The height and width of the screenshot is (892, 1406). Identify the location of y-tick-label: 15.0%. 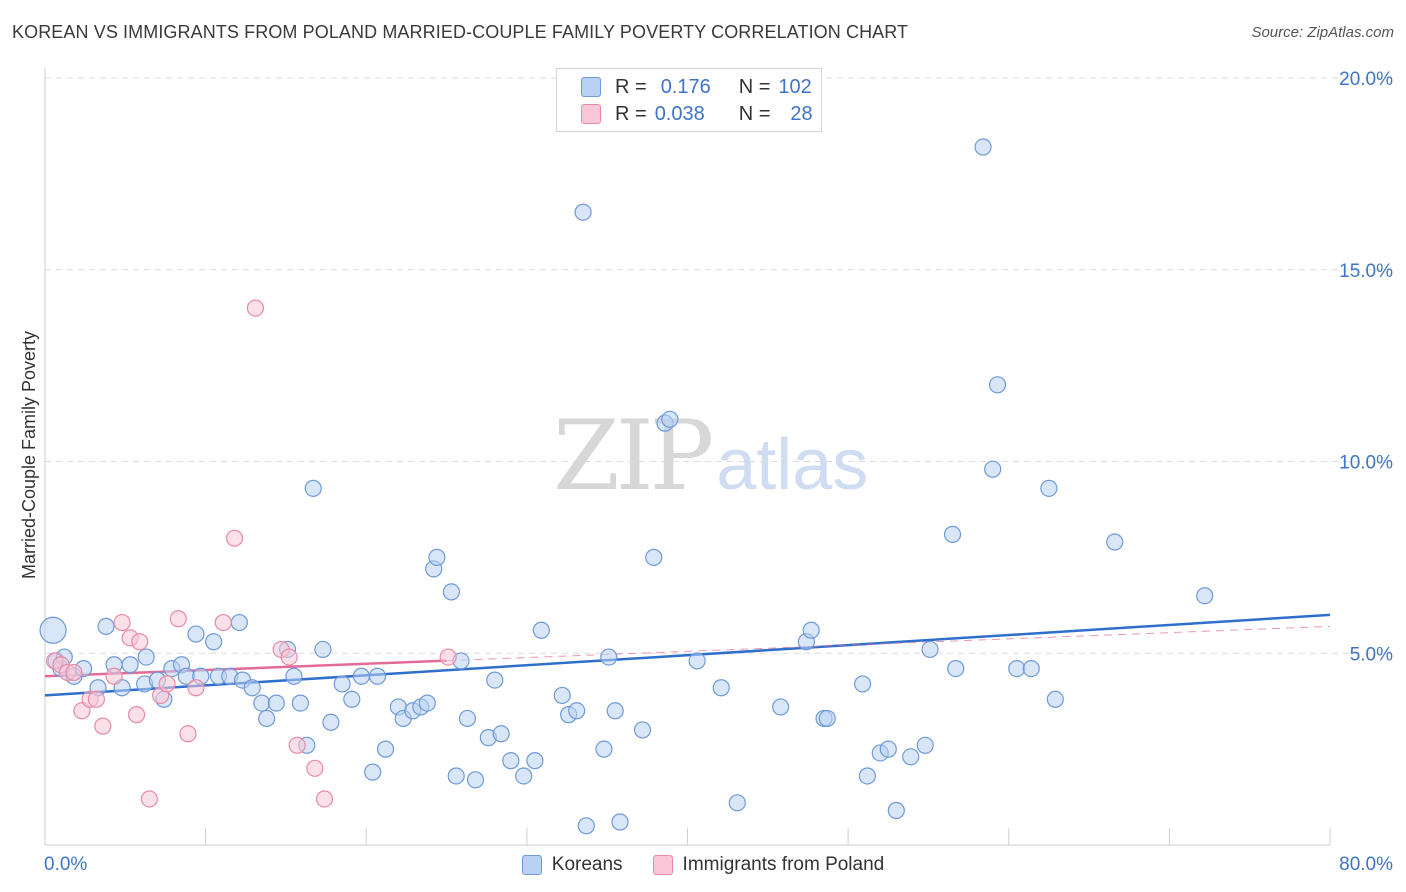
(1366, 271).